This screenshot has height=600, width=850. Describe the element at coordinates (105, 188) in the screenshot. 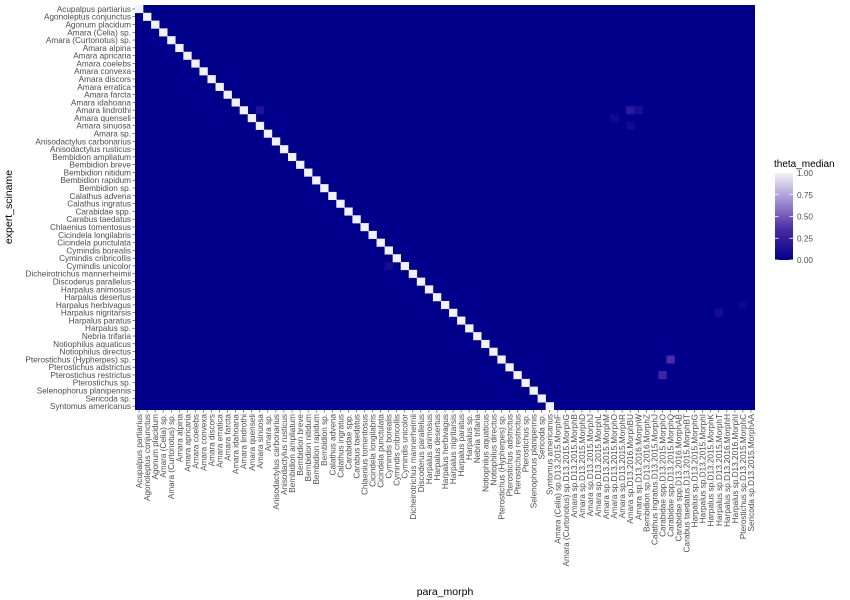

I see `y-tick-label: Bembidion sp.` at that location.